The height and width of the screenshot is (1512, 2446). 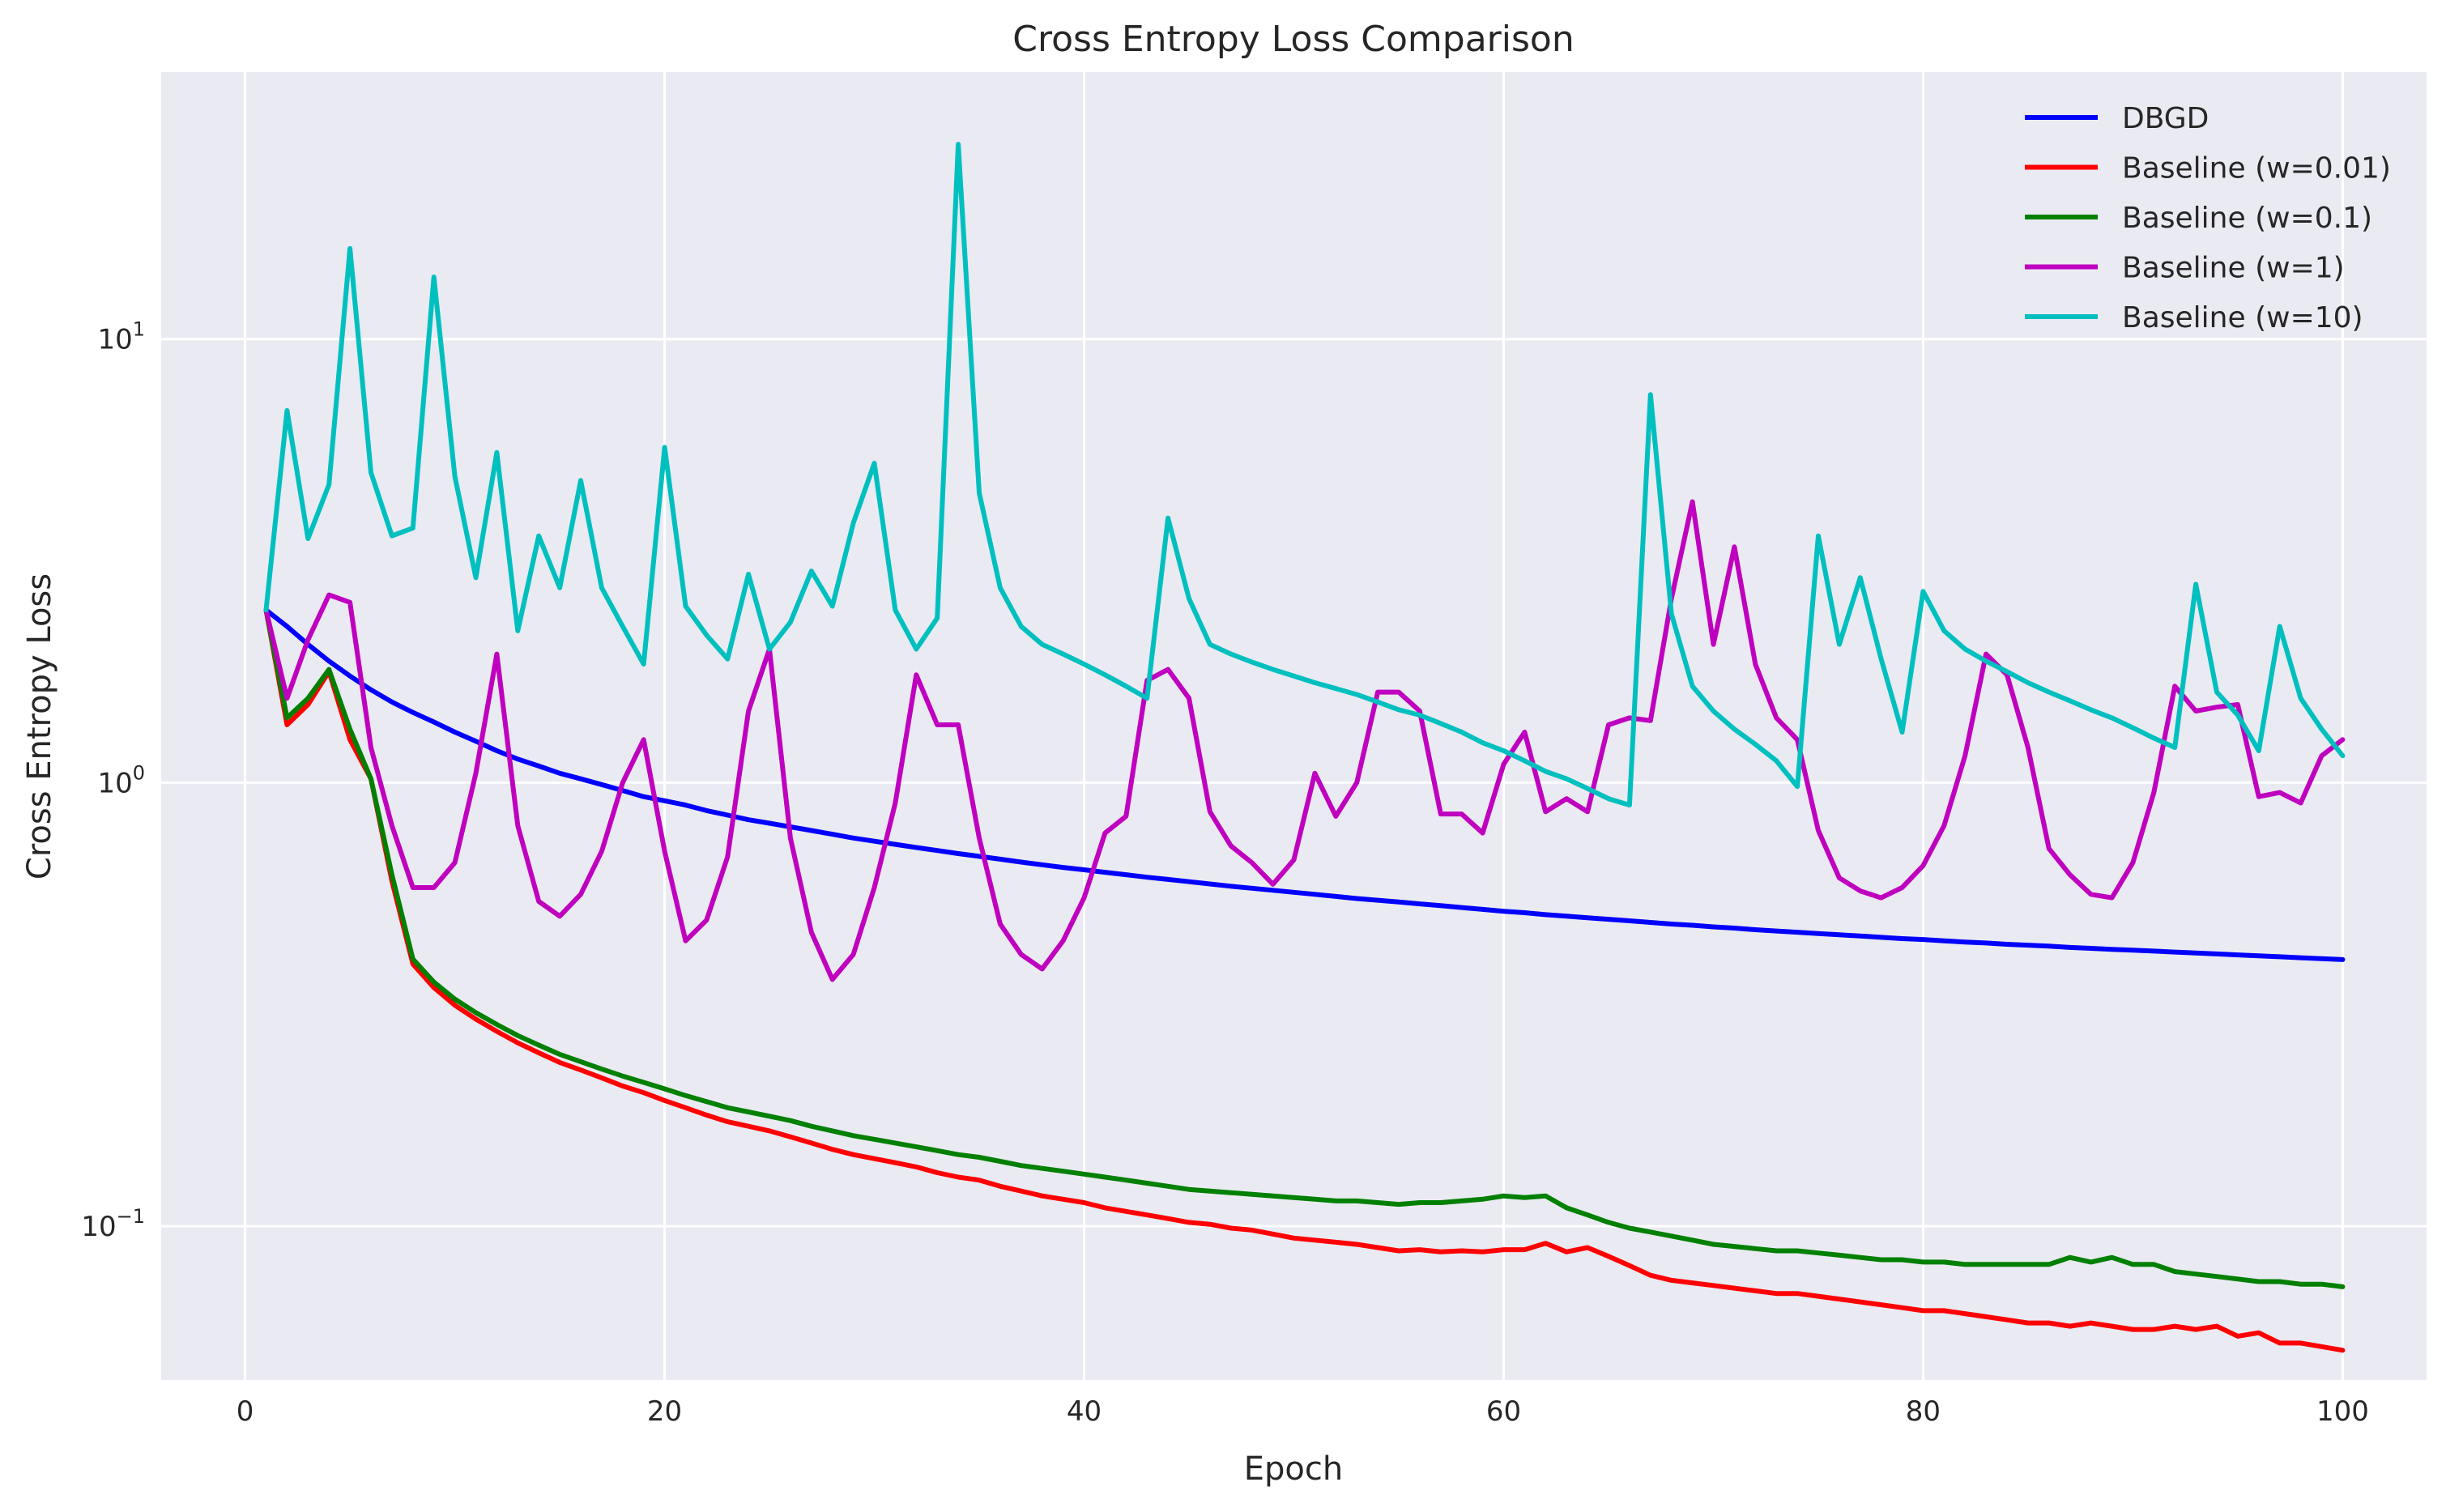 What do you see at coordinates (139, 772) in the screenshot?
I see `y-tick-exponent: 0` at bounding box center [139, 772].